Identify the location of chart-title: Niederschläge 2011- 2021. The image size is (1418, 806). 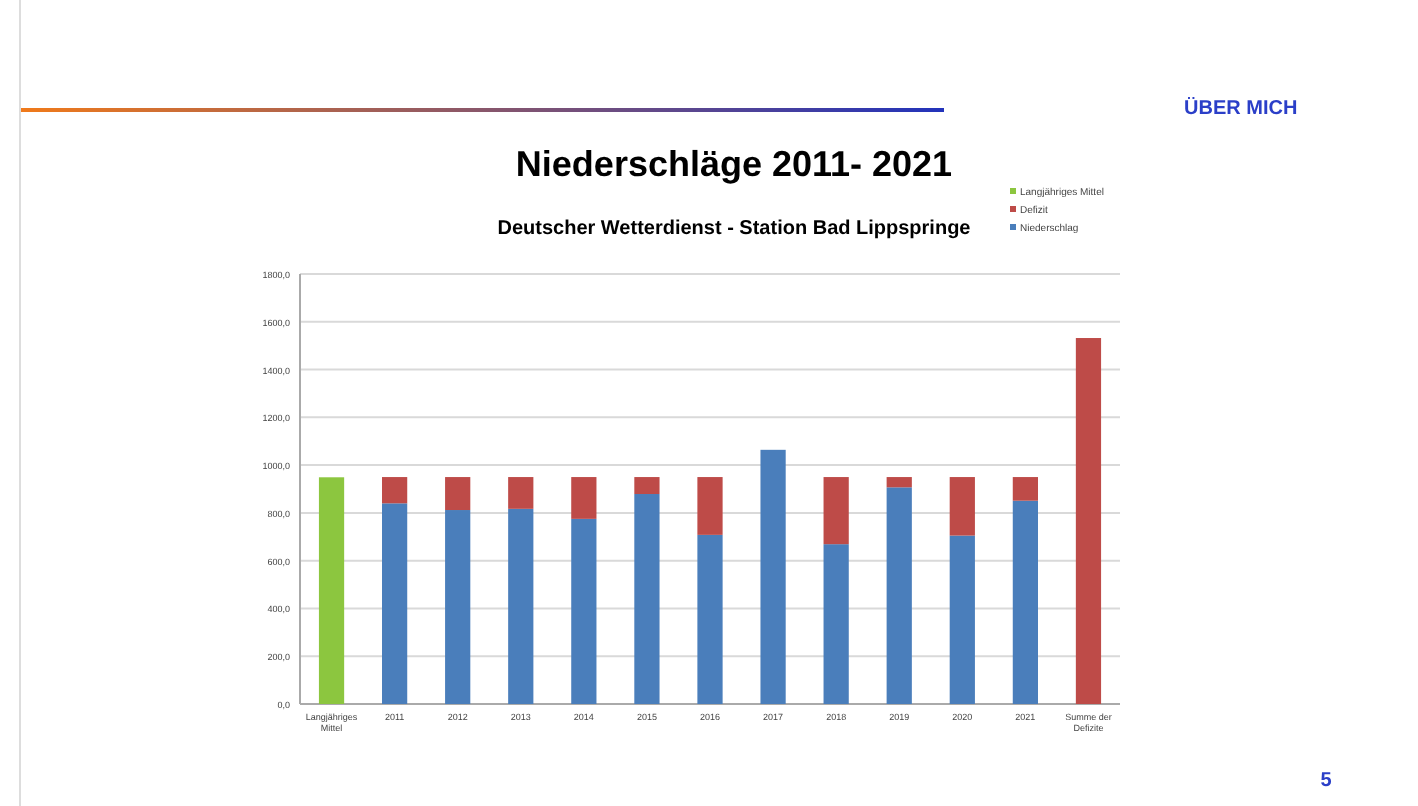
(734, 164).